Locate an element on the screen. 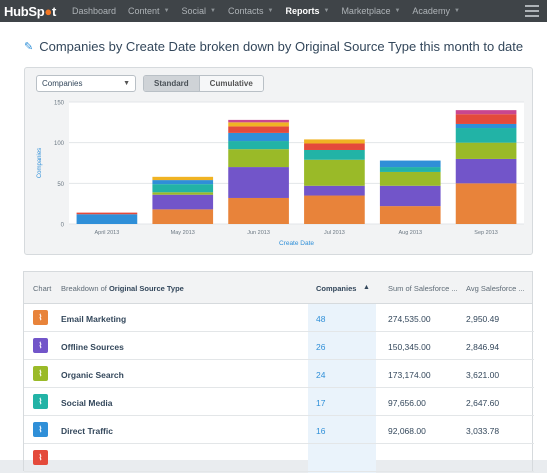 The width and height of the screenshot is (547, 473). row-companies: 26 is located at coordinates (321, 347).